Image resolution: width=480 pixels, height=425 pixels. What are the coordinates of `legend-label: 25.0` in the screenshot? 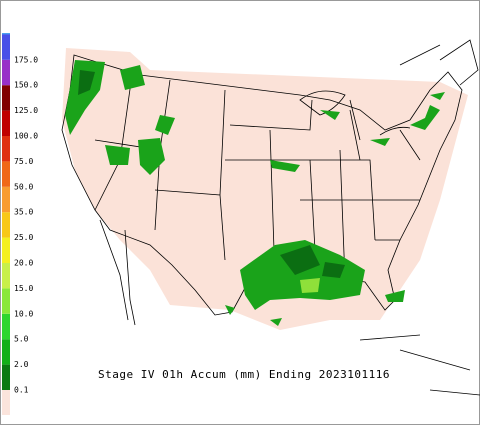 It's located at (23, 237).